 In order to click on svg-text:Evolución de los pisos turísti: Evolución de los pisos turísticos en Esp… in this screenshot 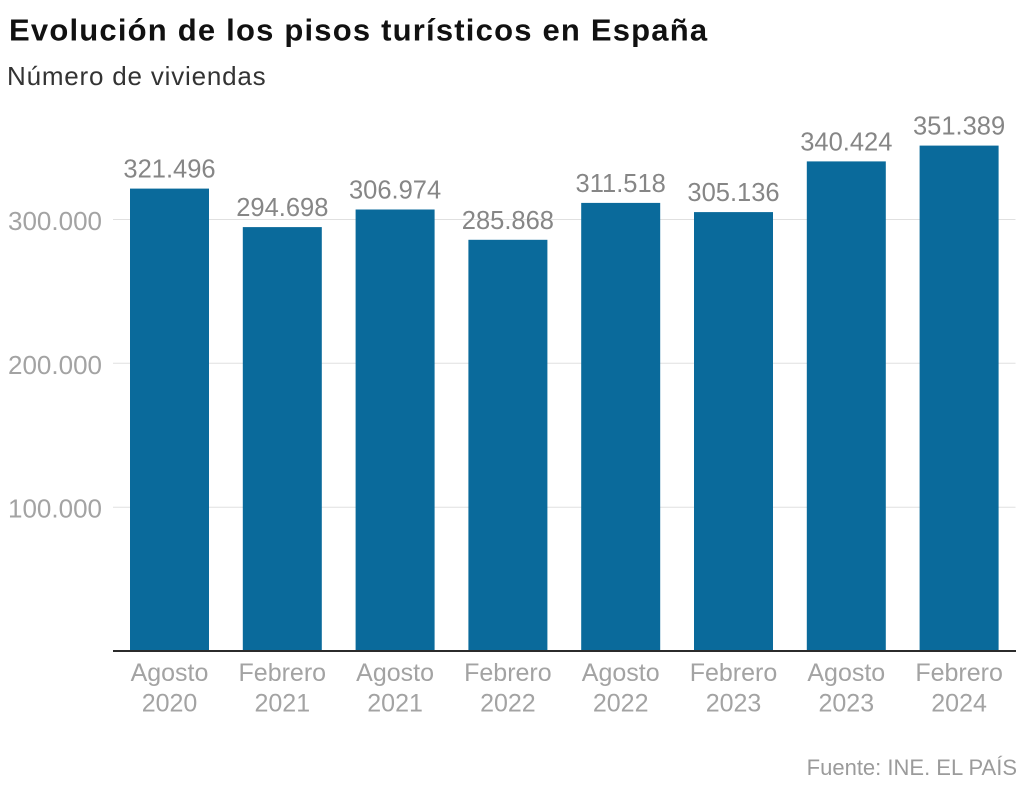, I will do `click(358, 30)`.